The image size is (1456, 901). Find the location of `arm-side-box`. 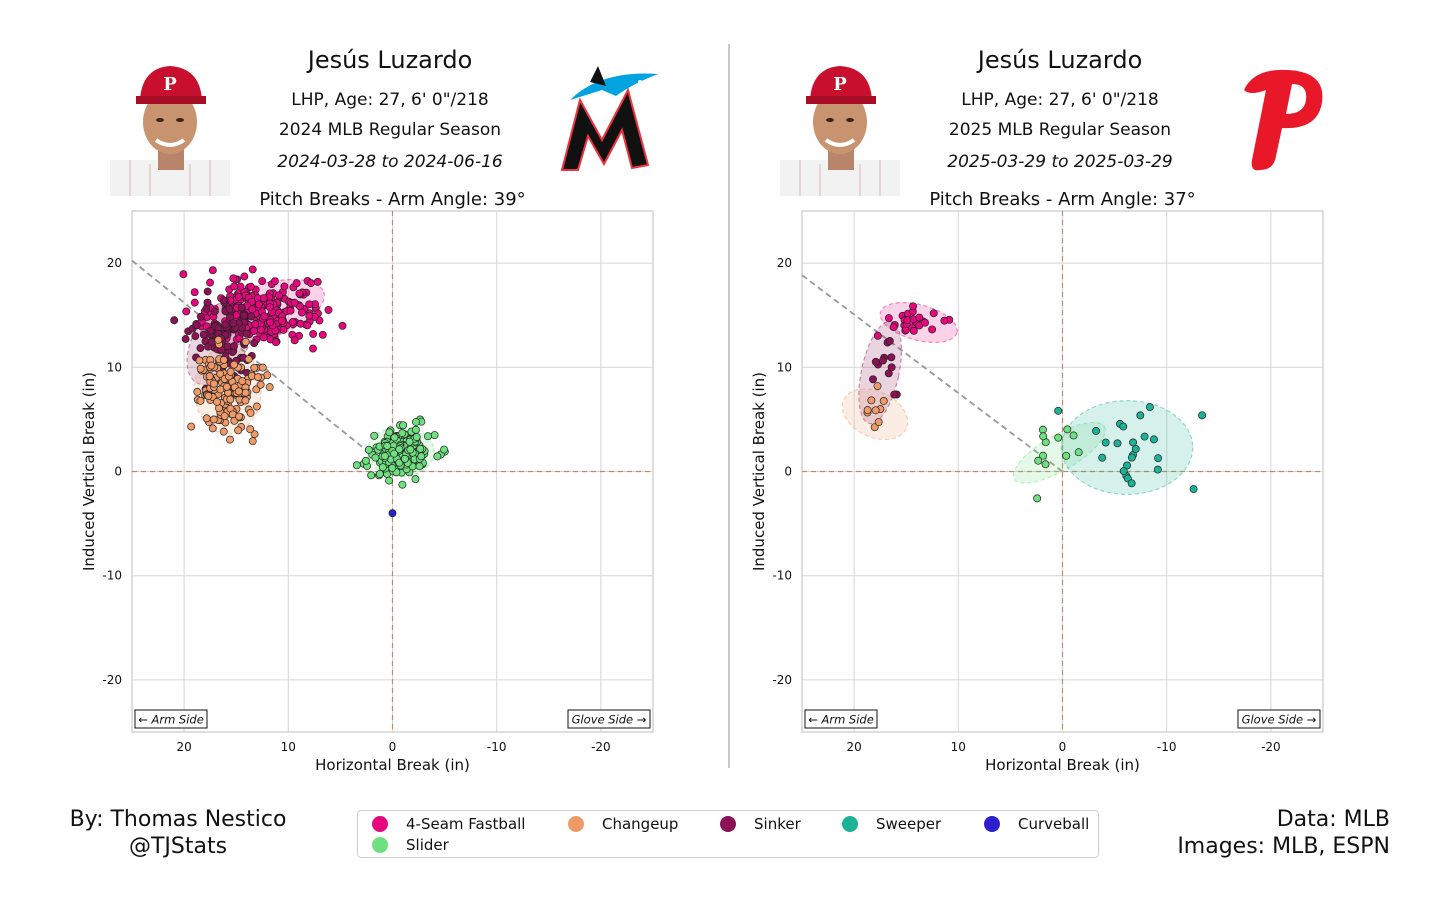

arm-side-box is located at coordinates (171, 719).